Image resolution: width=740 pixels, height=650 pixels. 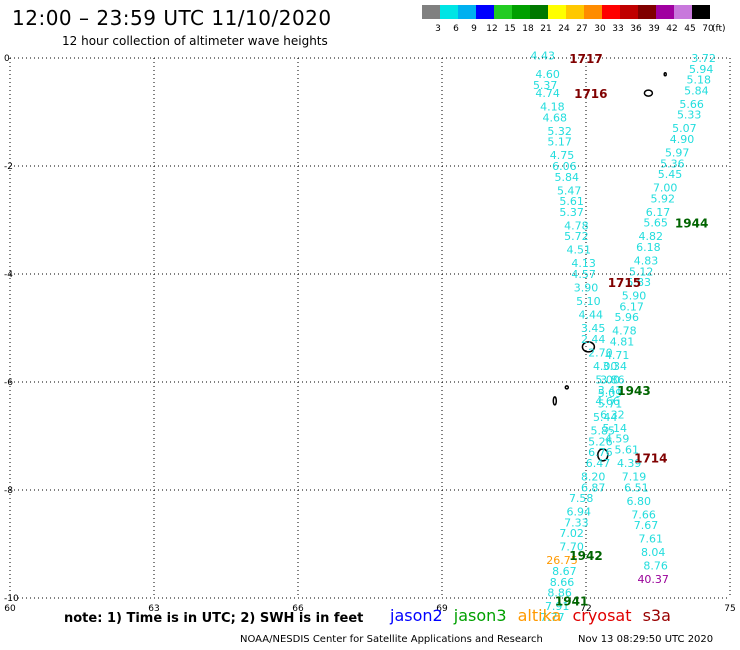 What do you see at coordinates (607, 401) in the screenshot?
I see `swh-value: 4.66` at bounding box center [607, 401].